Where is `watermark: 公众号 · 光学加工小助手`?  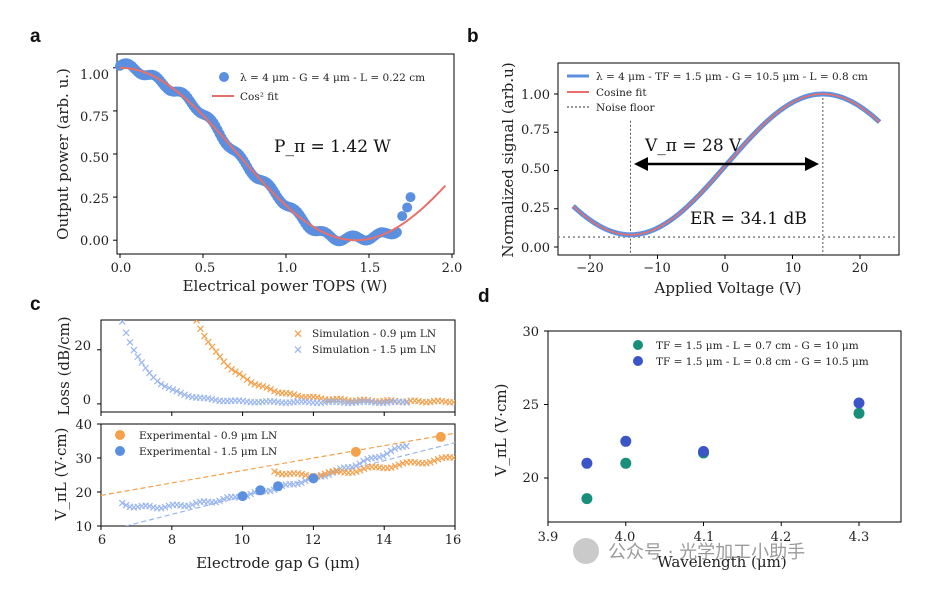
watermark: 公众号 · 光学加工小助手 is located at coordinates (706, 552).